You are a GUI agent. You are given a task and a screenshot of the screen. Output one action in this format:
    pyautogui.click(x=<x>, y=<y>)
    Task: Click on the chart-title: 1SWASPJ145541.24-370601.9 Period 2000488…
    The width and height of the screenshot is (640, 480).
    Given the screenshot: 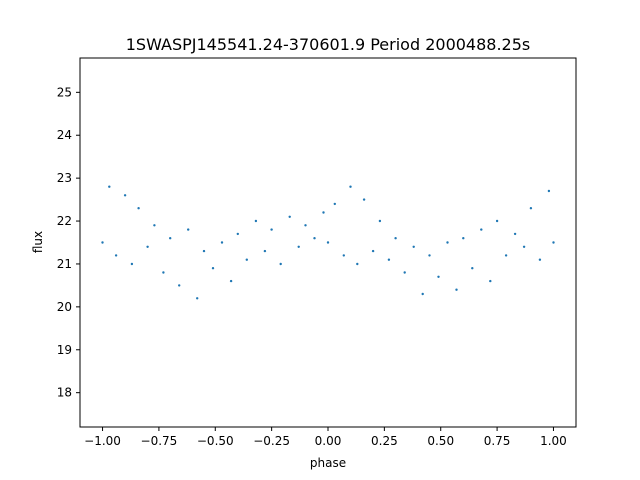 What is the action you would take?
    pyautogui.click(x=328, y=44)
    